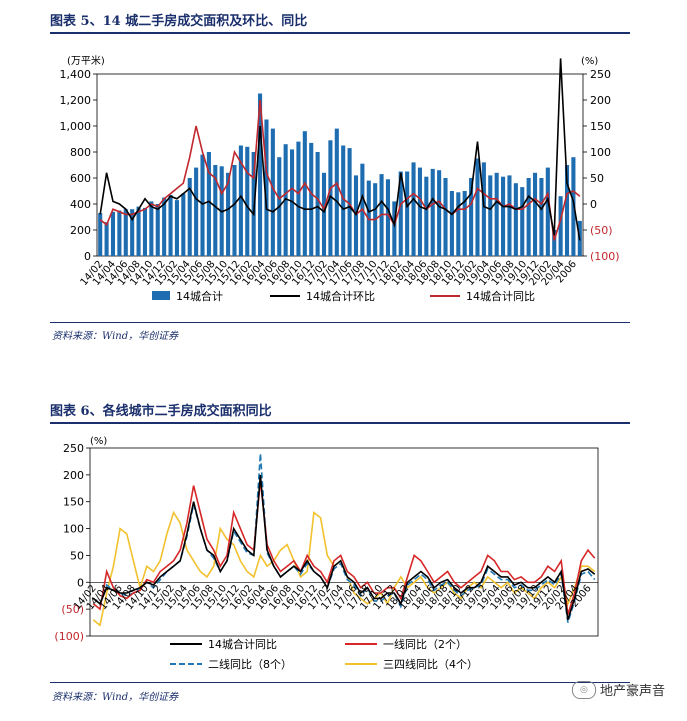 Image resolution: width=687 pixels, height=721 pixels. Describe the element at coordinates (618, 689) in the screenshot. I see `watermark: ◎ 地产豪声音` at that location.